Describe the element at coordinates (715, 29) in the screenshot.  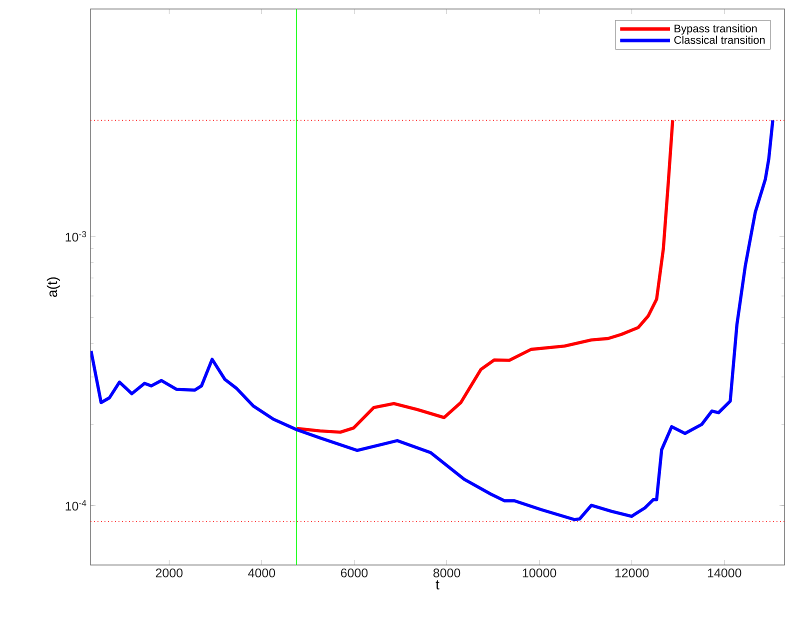
I see `legend-label: Bypass transition` at that location.